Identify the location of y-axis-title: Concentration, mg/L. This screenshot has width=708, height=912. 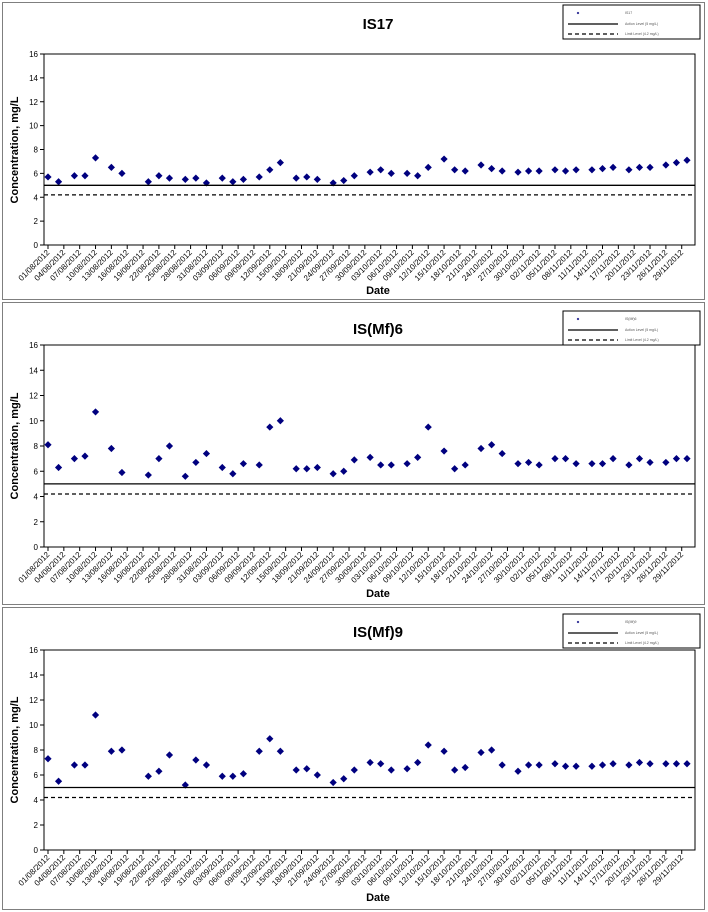
(15, 149).